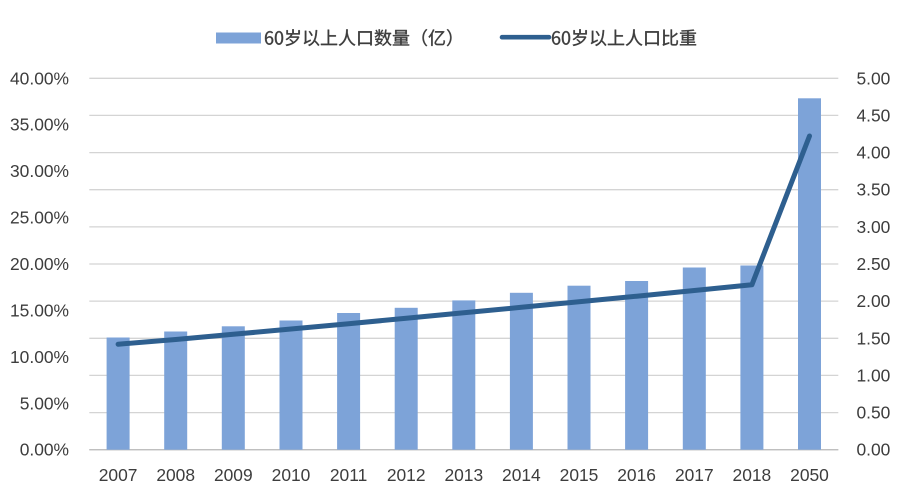 Image resolution: width=900 pixels, height=498 pixels. Describe the element at coordinates (874, 190) in the screenshot. I see `svg-text: 3.50` at that location.